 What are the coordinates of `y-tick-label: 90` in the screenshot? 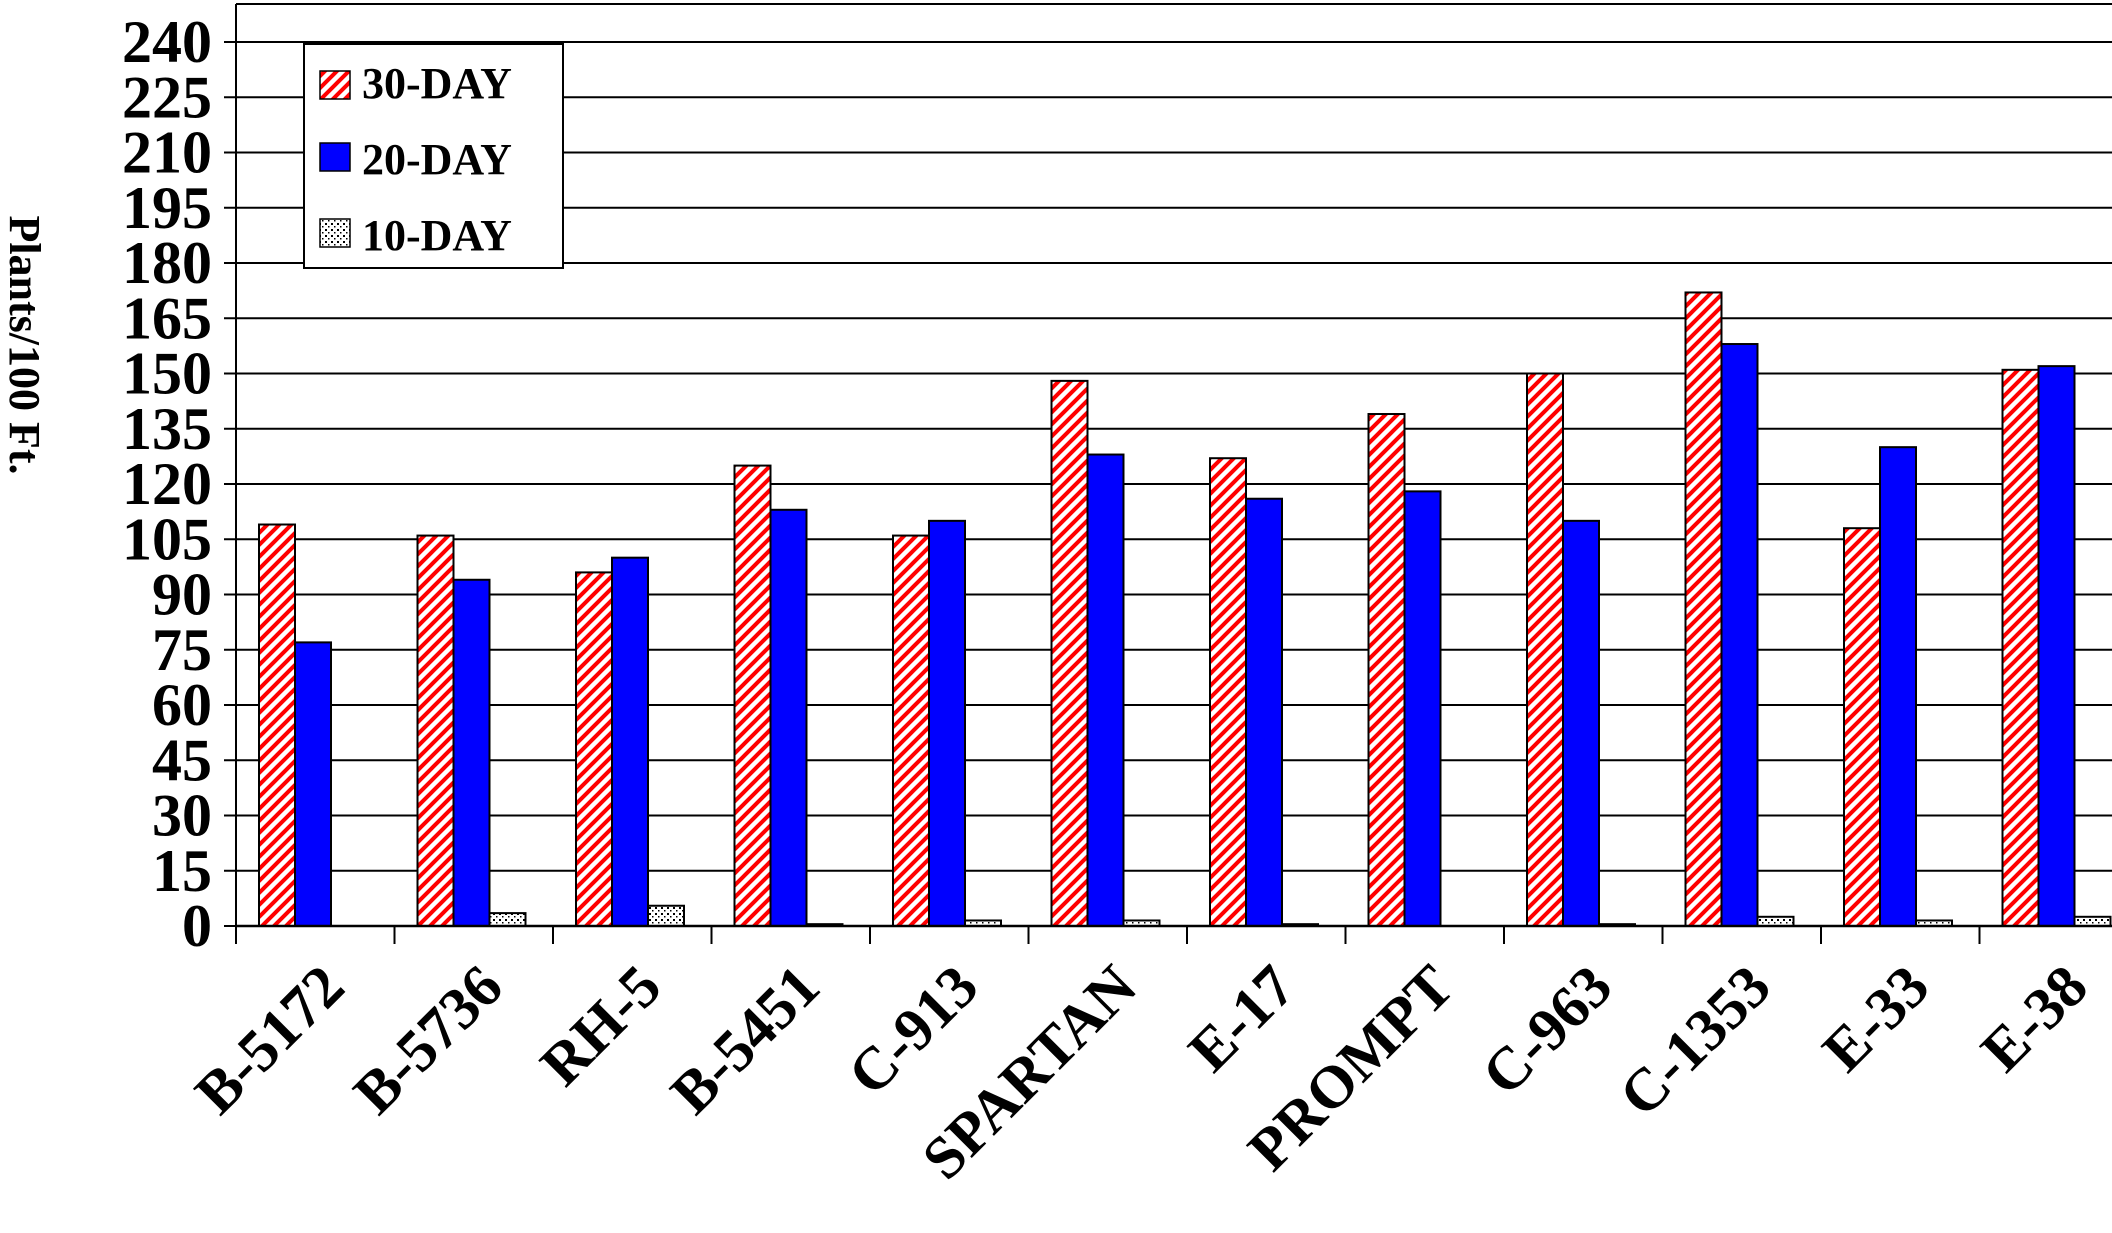 It's located at (182, 595).